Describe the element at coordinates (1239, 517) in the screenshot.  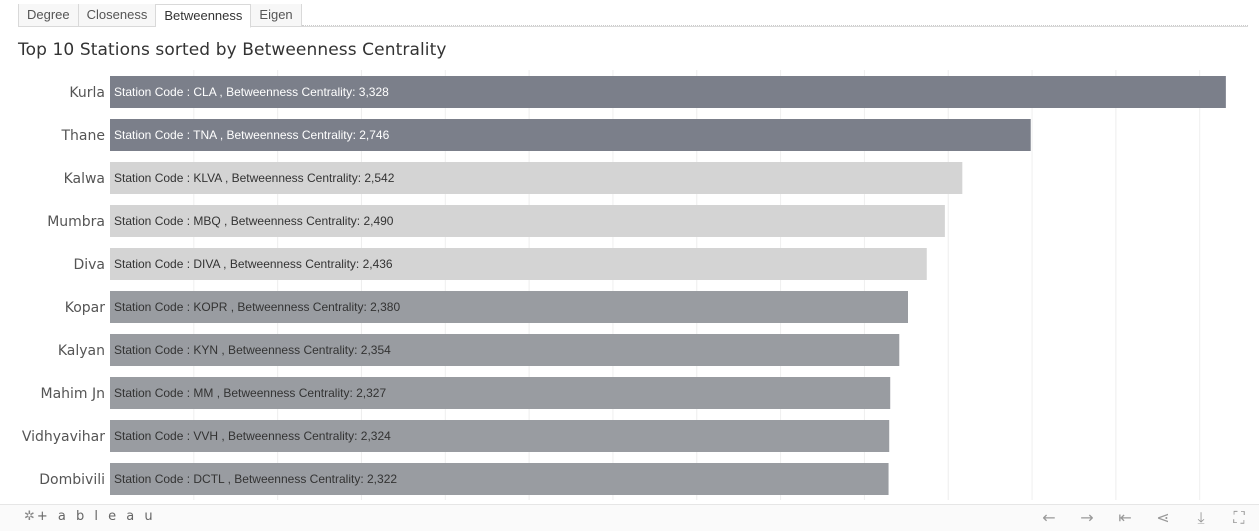
I see `fullscreen-icon: ⛶` at that location.